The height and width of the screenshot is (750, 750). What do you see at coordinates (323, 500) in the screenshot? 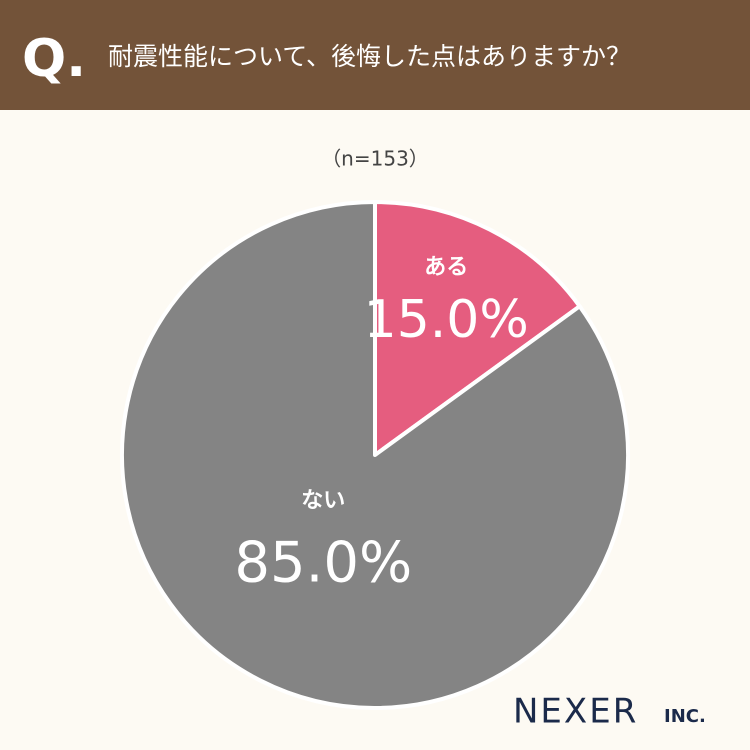
I see `slice-category: ない` at bounding box center [323, 500].